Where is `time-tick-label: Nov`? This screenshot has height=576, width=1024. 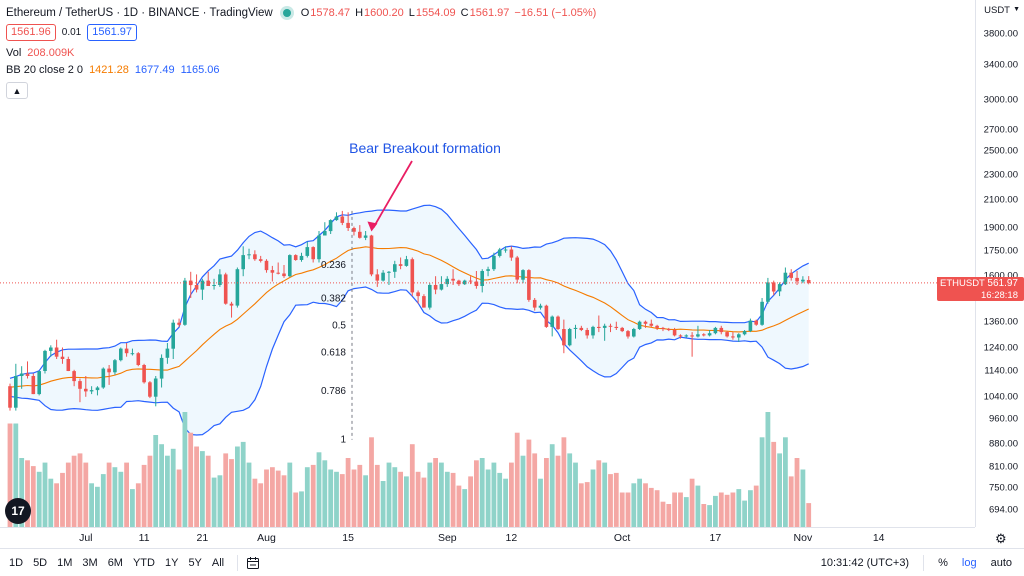
time-tick-label: Nov is located at coordinates (803, 538).